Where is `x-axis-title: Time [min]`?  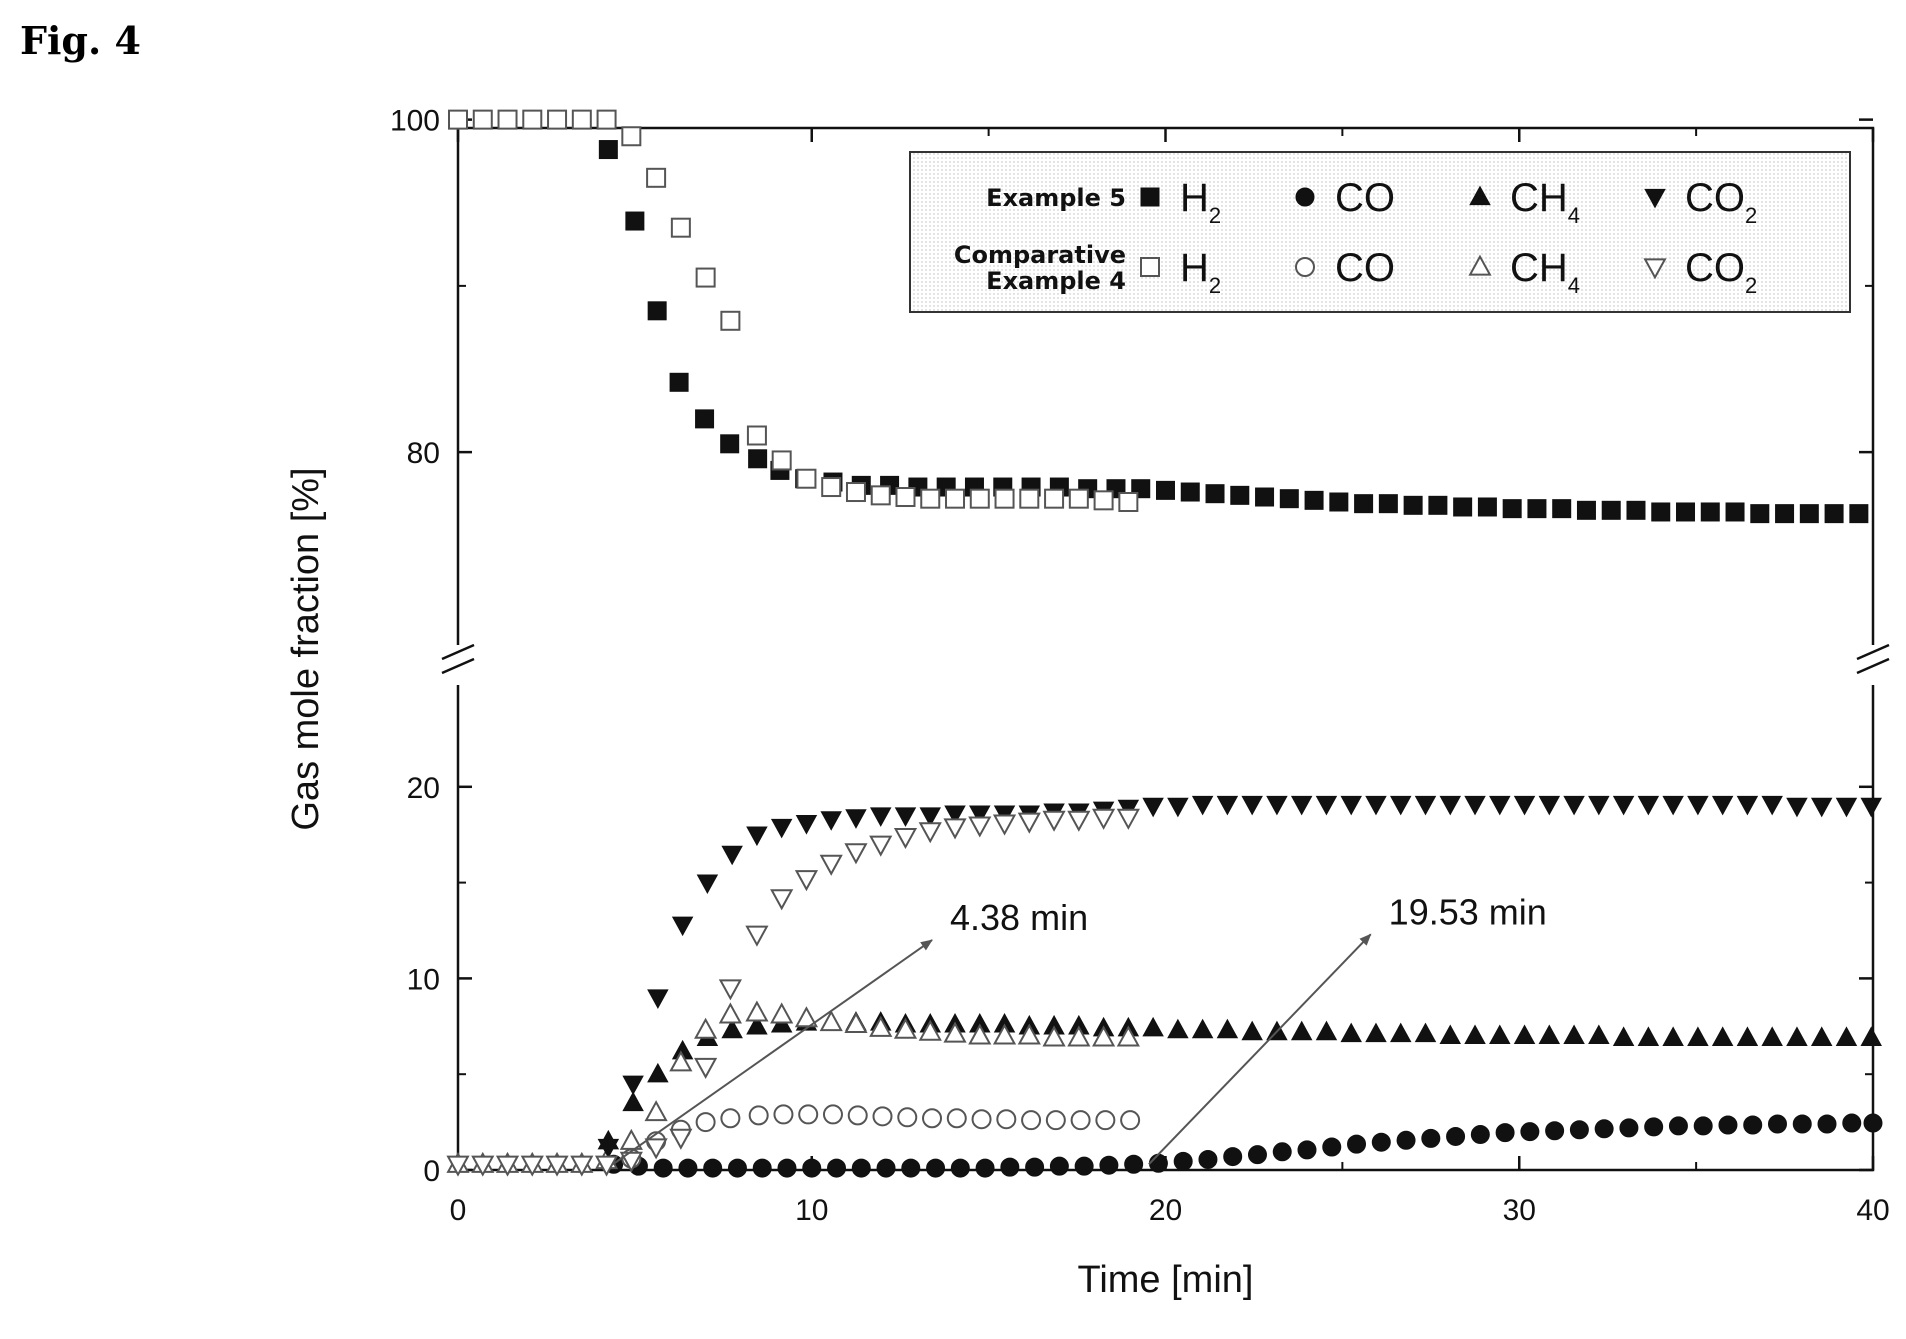 x-axis-title: Time [min] is located at coordinates (1166, 1280).